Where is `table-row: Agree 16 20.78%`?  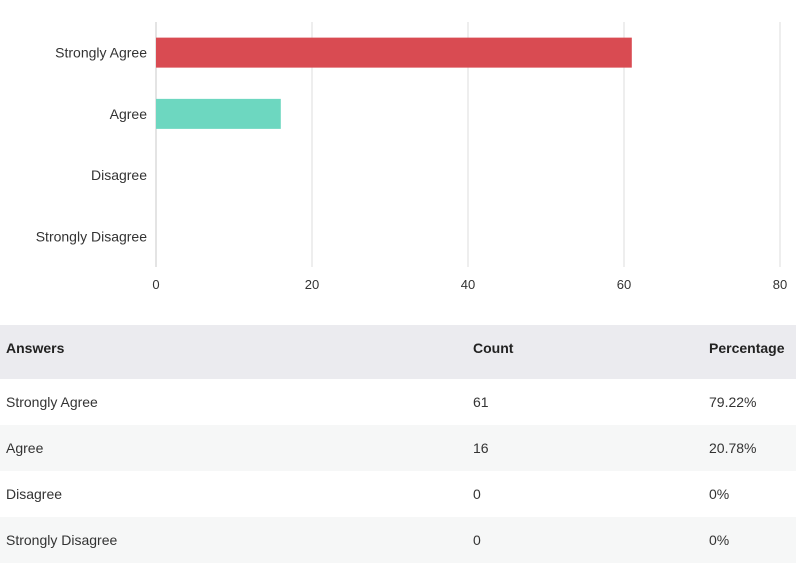 table-row: Agree 16 20.78% is located at coordinates (398, 448).